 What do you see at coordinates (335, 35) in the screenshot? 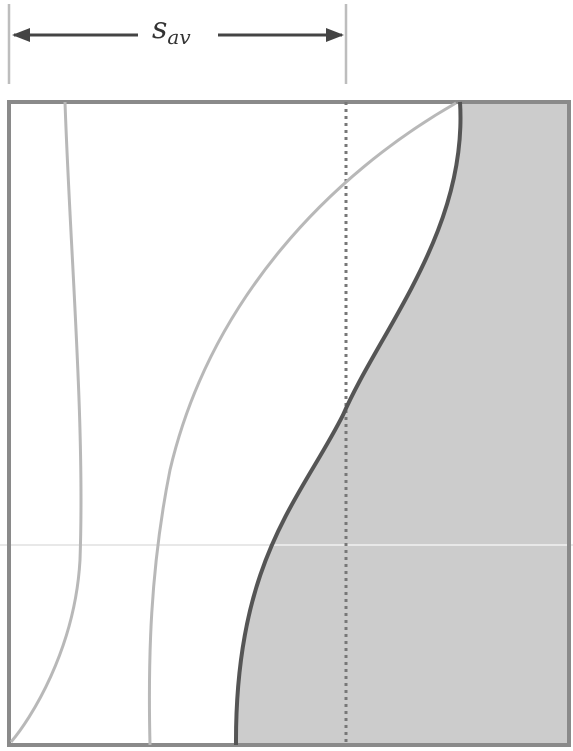
I see `arrowhead-right-icon` at bounding box center [335, 35].